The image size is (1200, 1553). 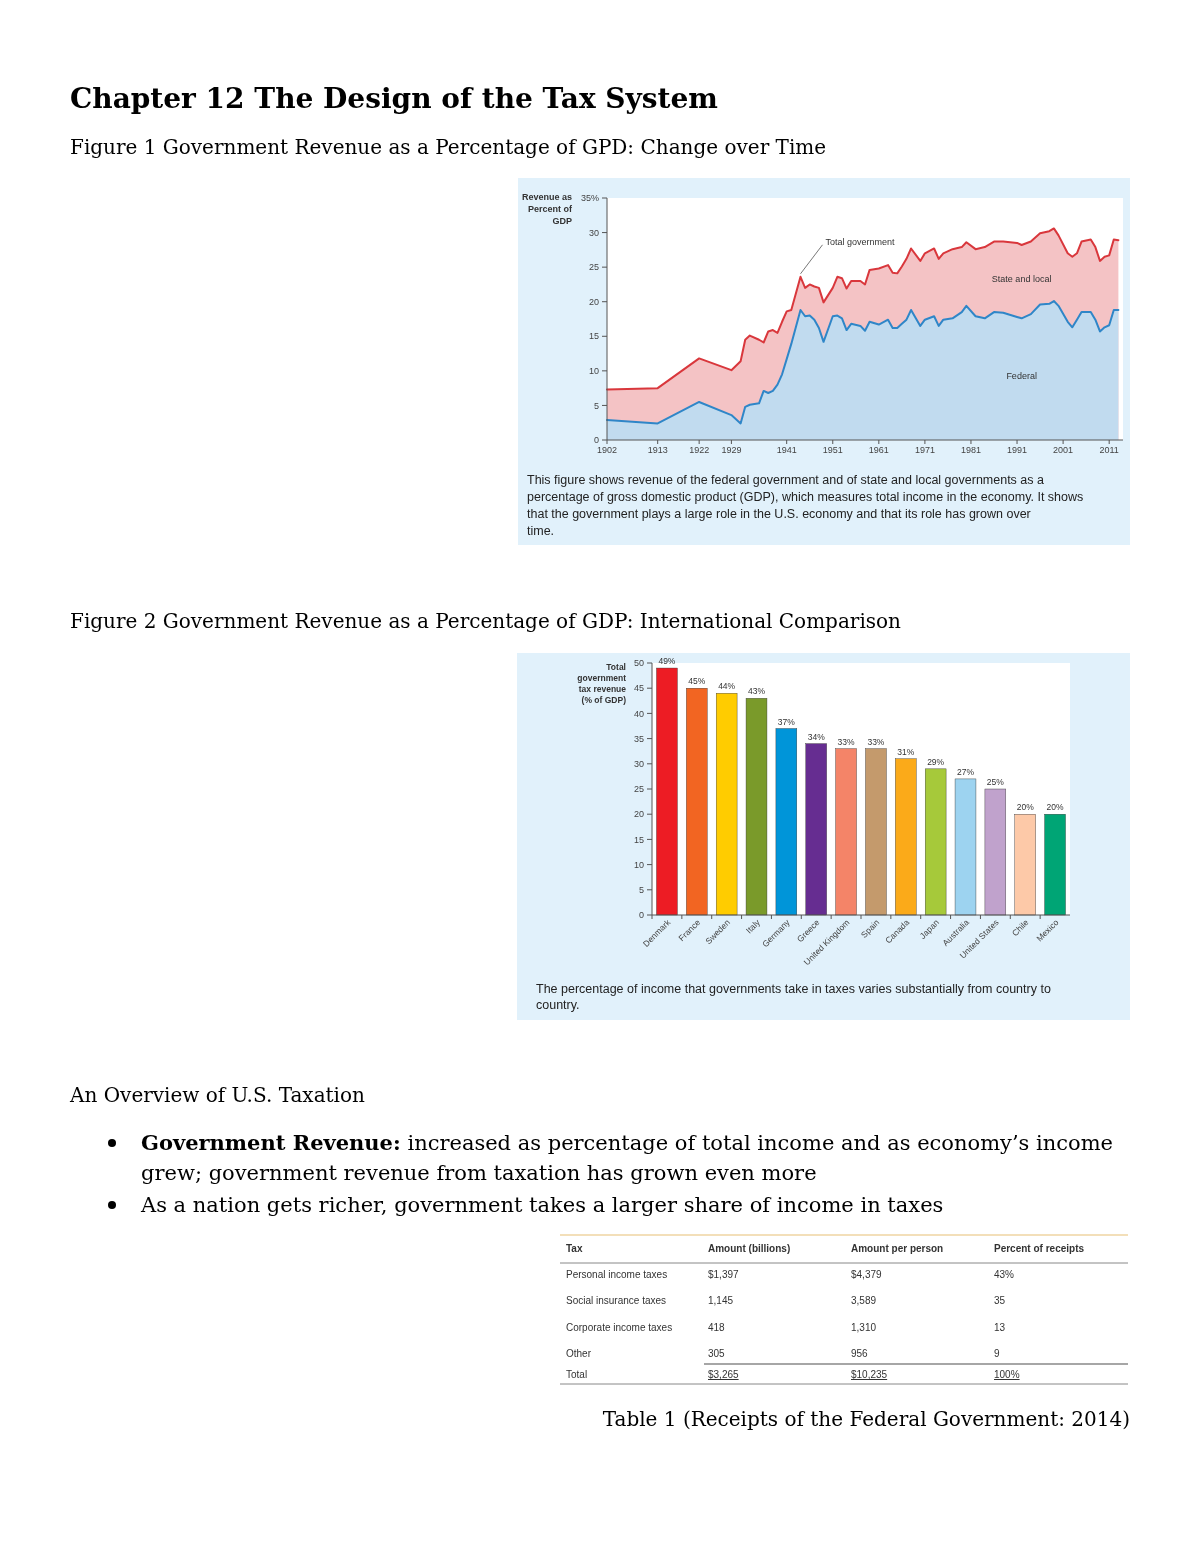 What do you see at coordinates (574, 1248) in the screenshot?
I see `text: Tax` at bounding box center [574, 1248].